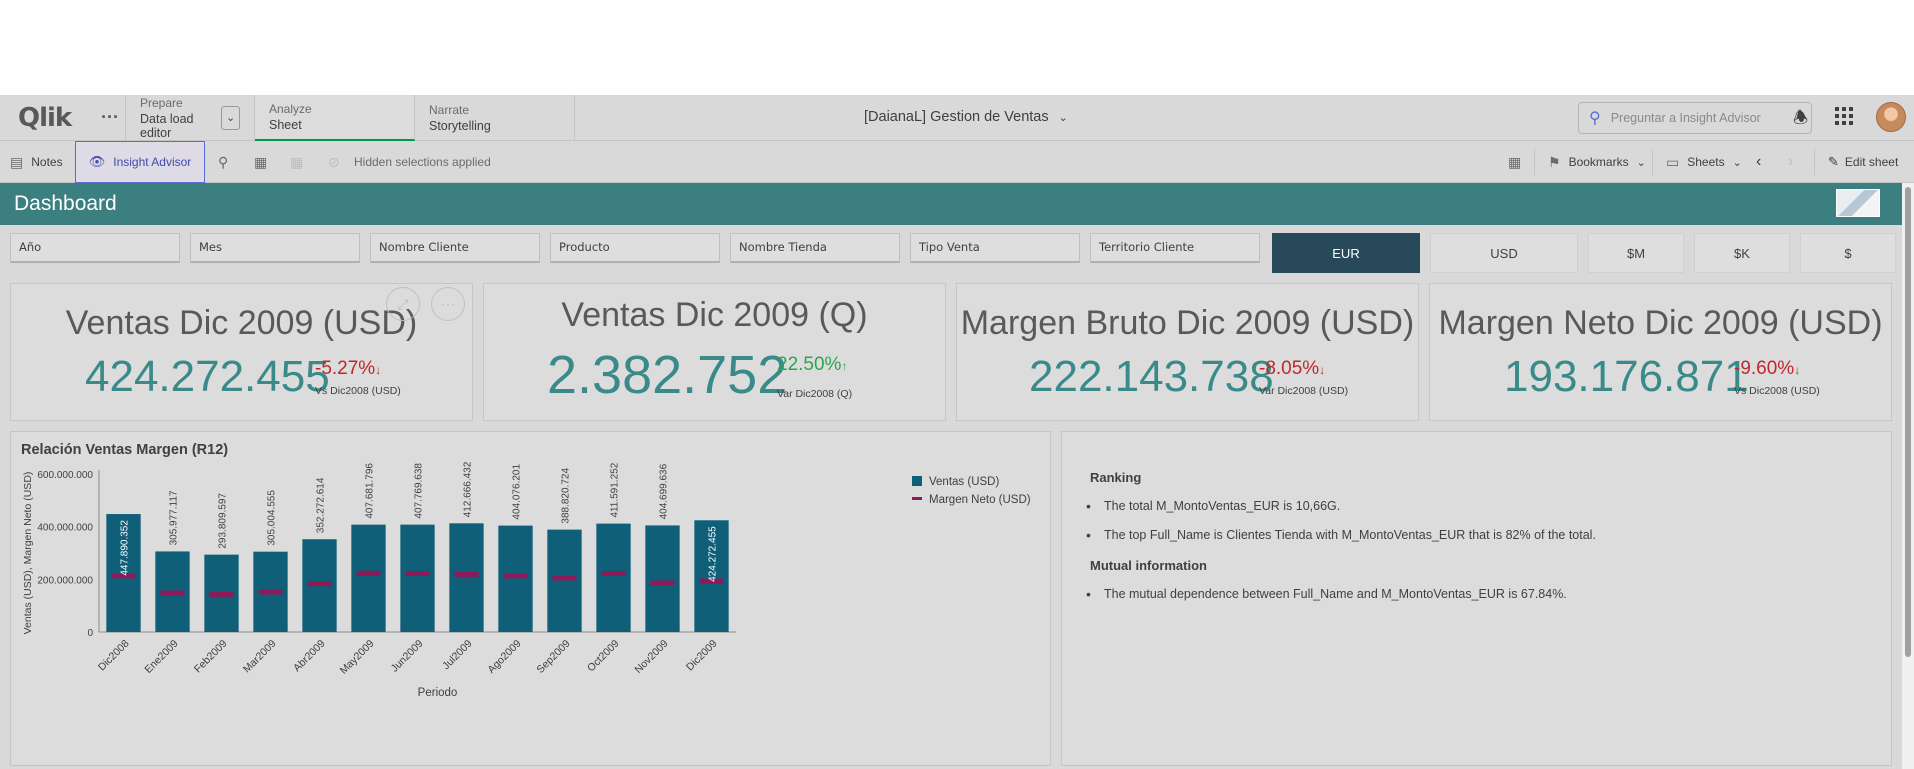 Image resolution: width=1914 pixels, height=769 pixels. Describe the element at coordinates (1844, 116) in the screenshot. I see `apps-grid-icon` at that location.